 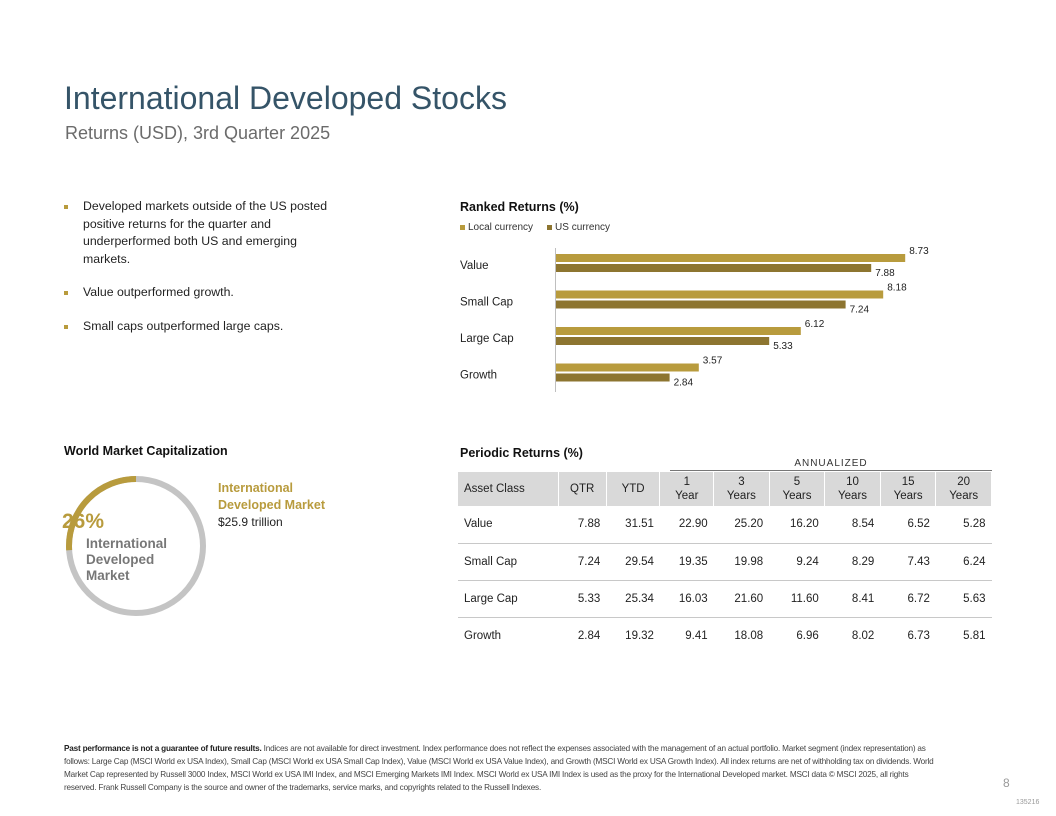 I want to click on intl-market-value: $25.9 trillion, so click(x=250, y=522).